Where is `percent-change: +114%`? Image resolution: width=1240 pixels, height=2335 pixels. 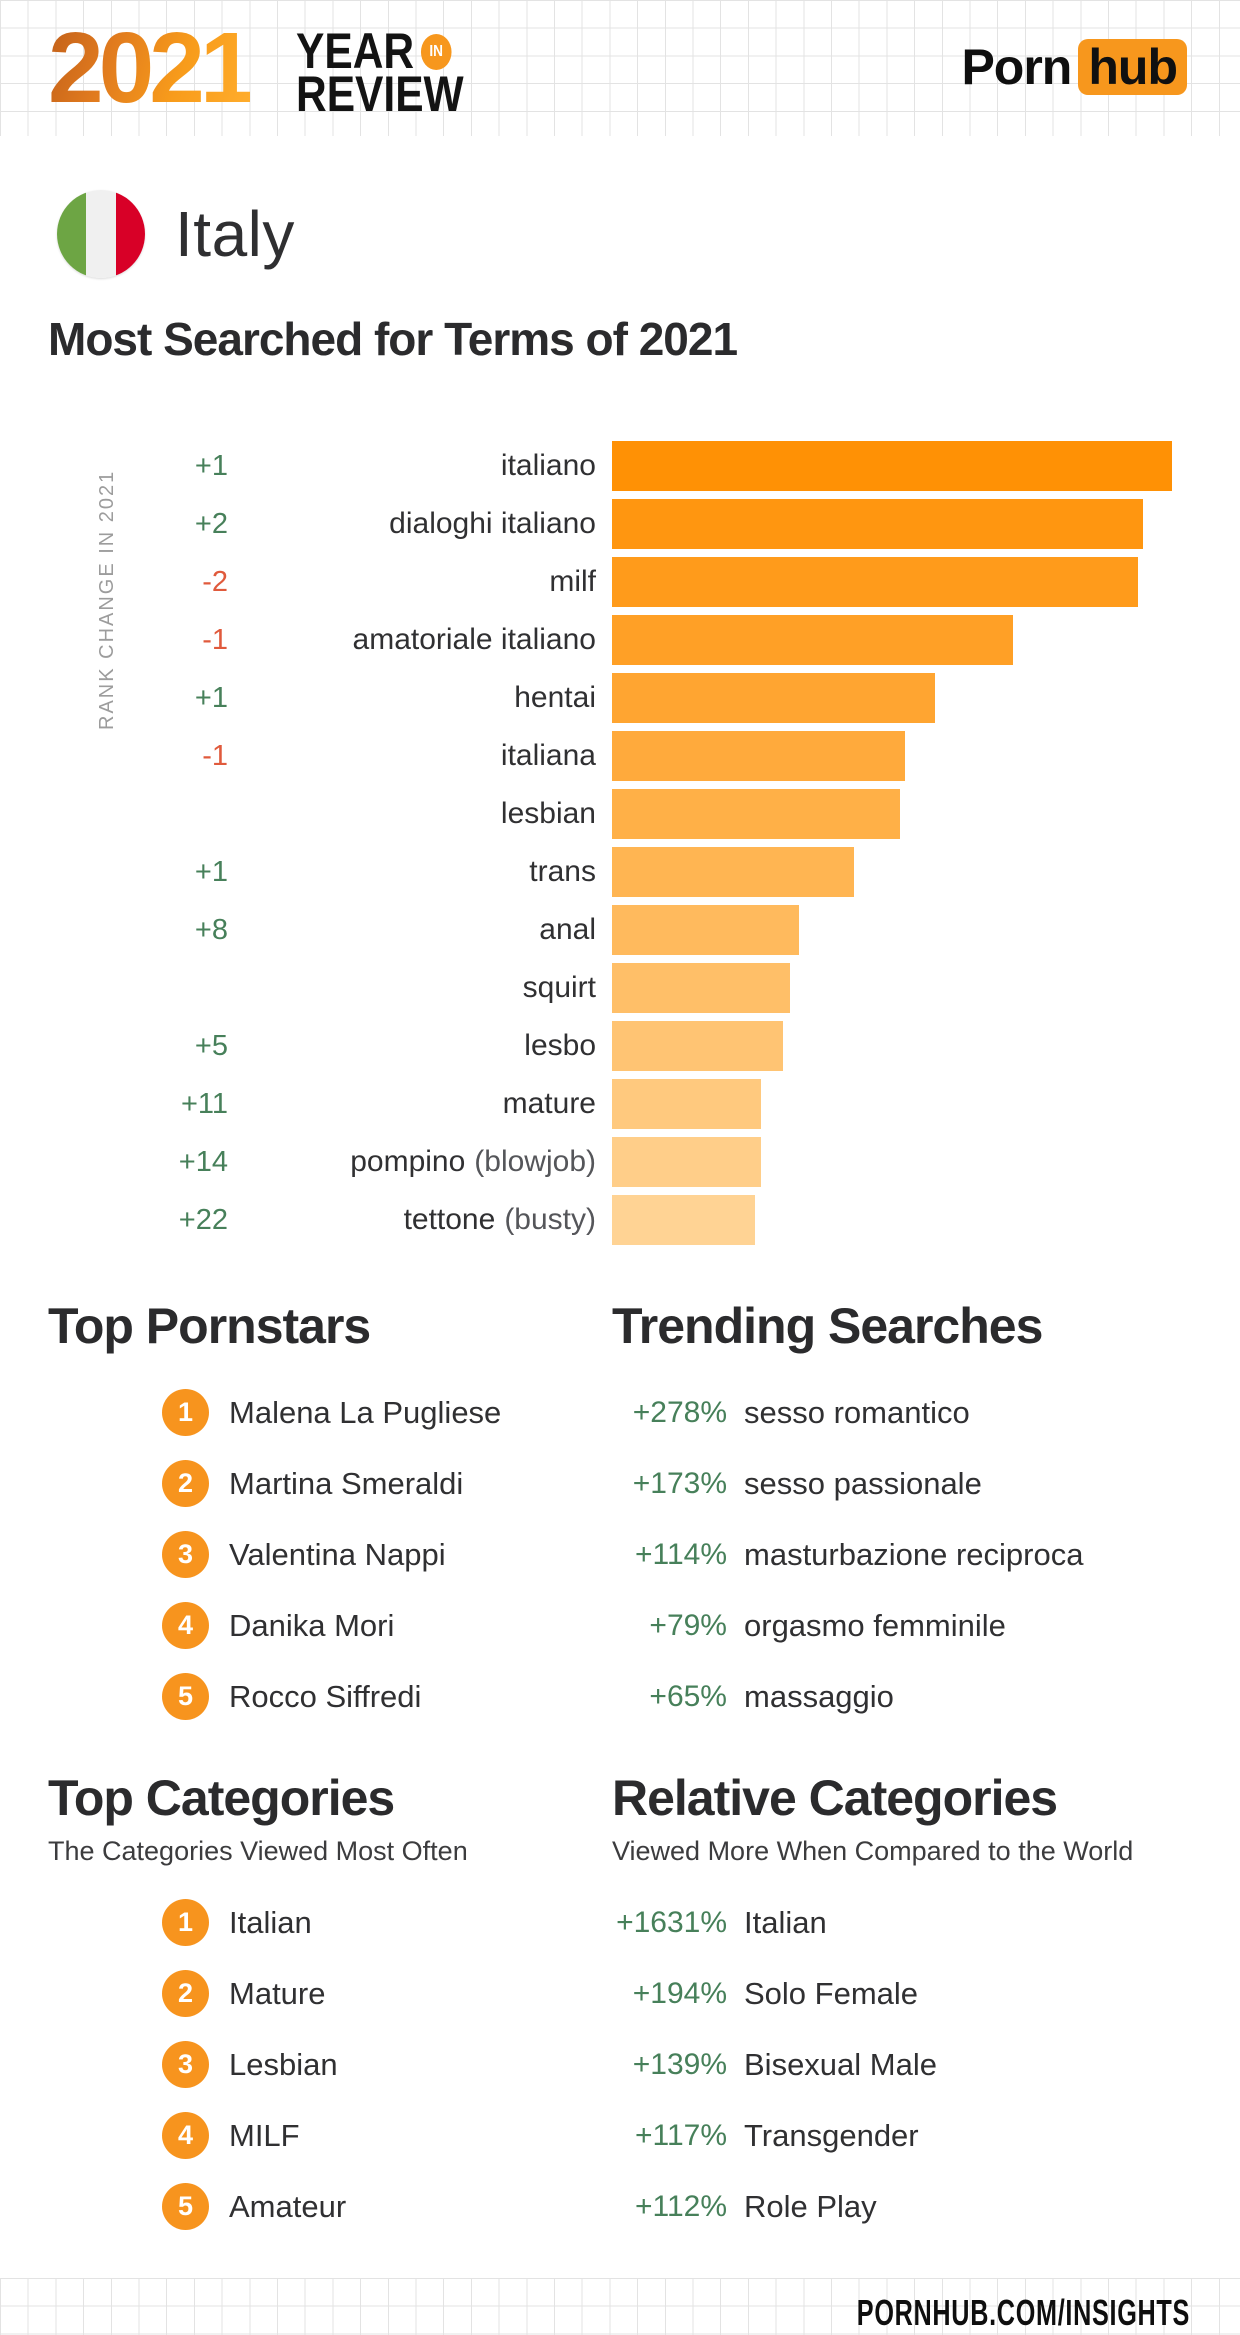
percent-change: +114% is located at coordinates (680, 1554).